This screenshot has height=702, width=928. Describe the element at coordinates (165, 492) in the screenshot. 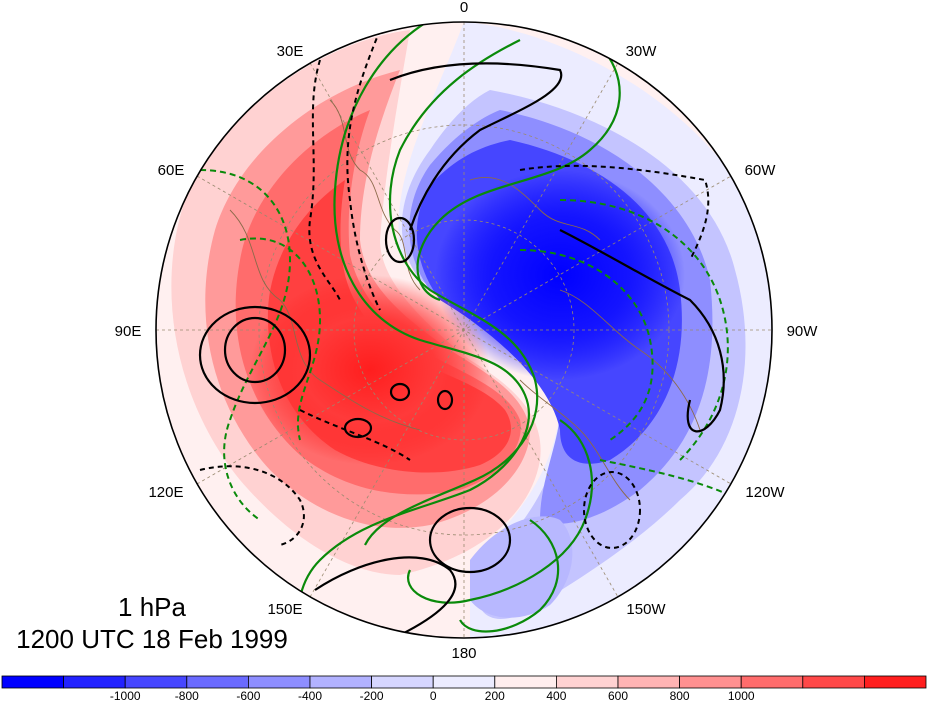

I see `lon-label-120e: 120E` at that location.